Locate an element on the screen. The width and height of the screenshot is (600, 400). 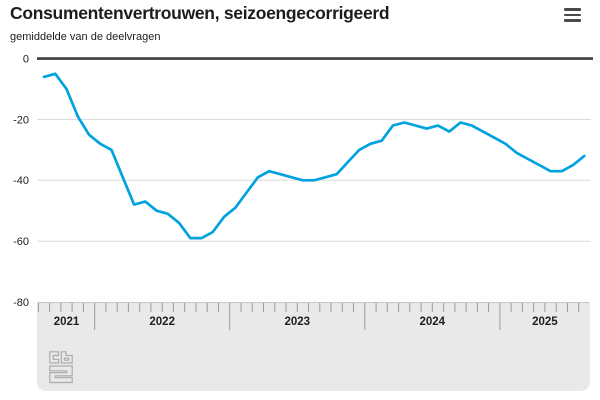
y-axis-label: -60 is located at coordinates (21, 242).